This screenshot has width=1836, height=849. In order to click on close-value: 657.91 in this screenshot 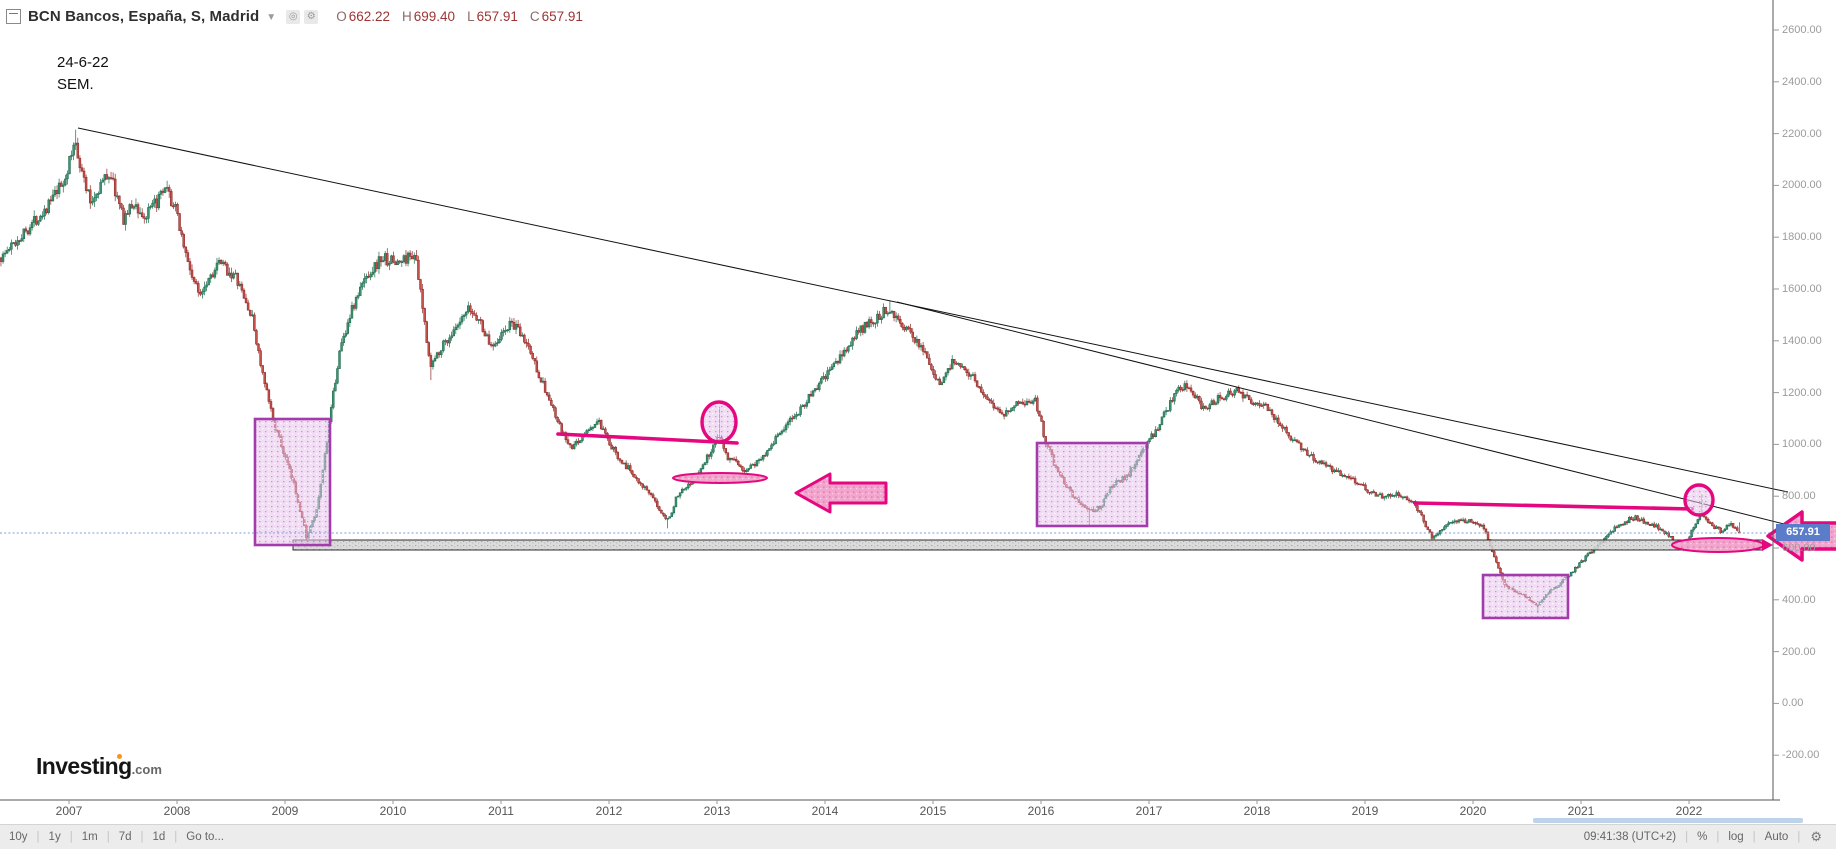, I will do `click(562, 16)`.